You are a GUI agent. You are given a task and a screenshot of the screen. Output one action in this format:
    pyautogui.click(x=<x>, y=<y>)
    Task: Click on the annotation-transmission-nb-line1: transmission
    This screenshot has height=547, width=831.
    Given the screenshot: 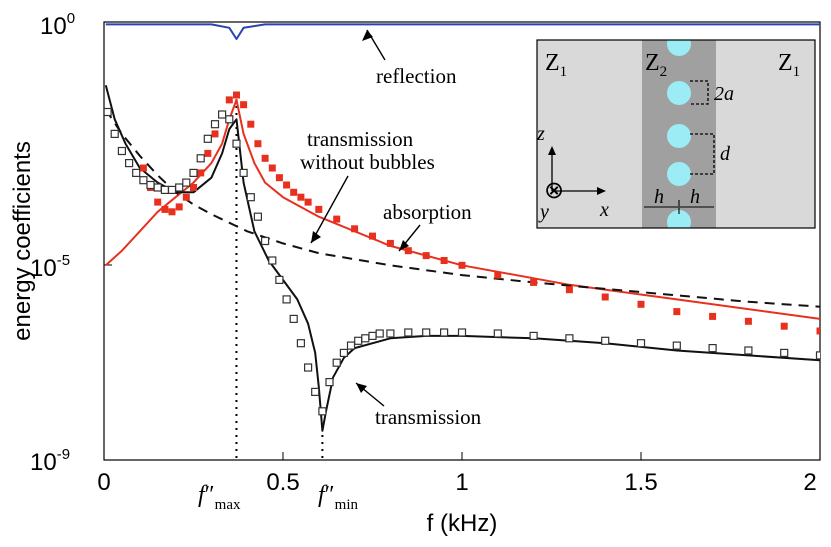 What is the action you would take?
    pyautogui.click(x=360, y=139)
    